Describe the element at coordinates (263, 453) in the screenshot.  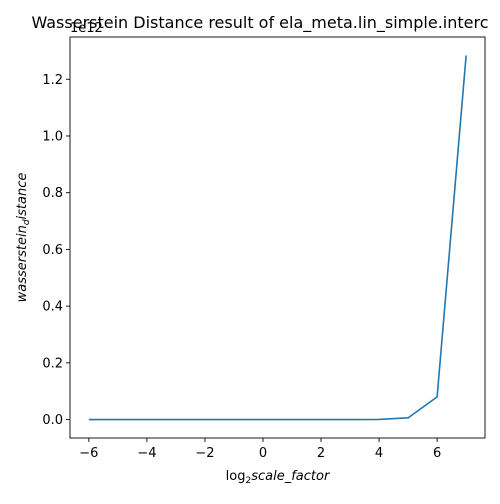
I see `x-tick-label: 0` at that location.